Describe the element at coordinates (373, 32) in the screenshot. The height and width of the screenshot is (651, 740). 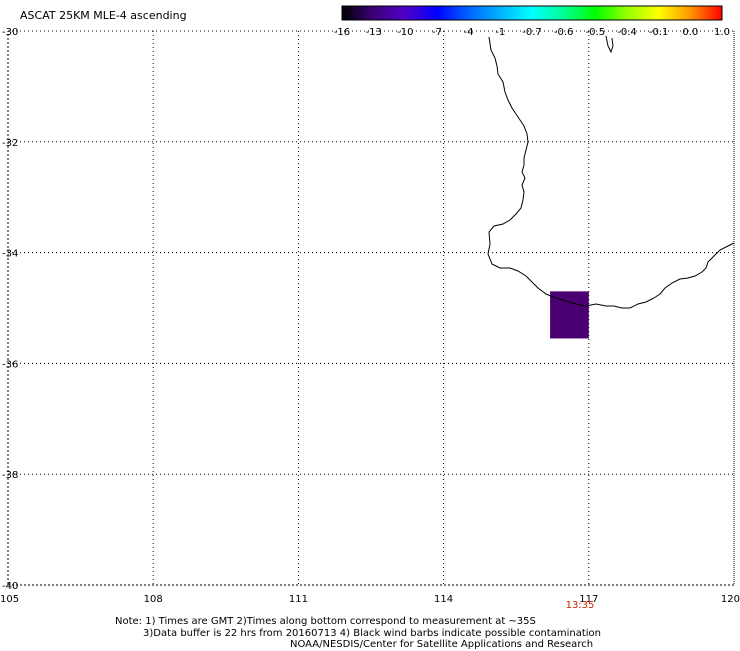
I see `colorbar-tick-label: -13` at that location.